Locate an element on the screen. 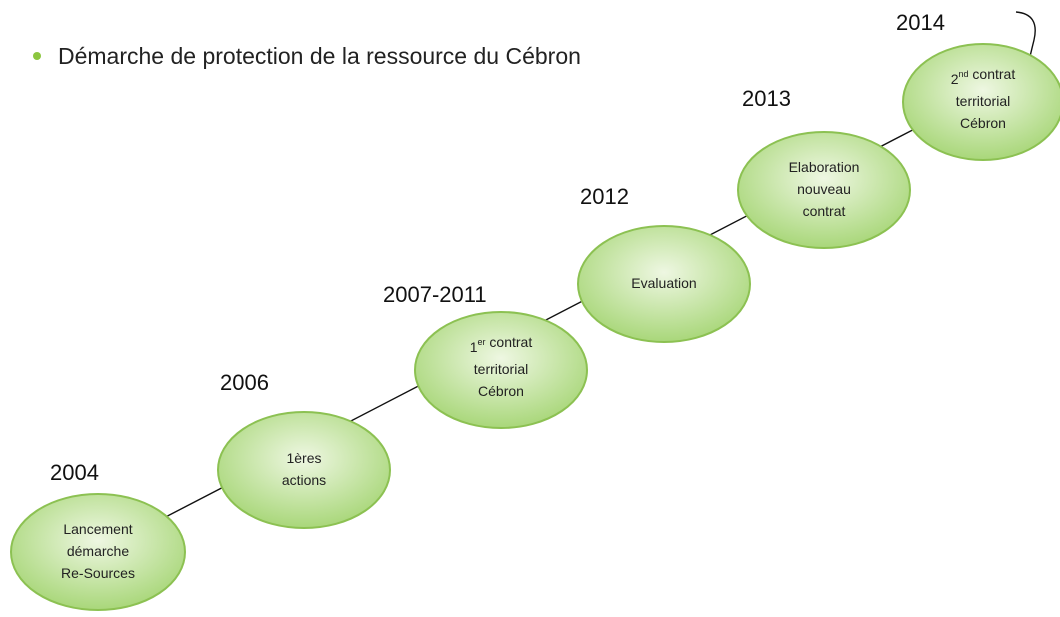  year-label: 2006 is located at coordinates (244, 382).